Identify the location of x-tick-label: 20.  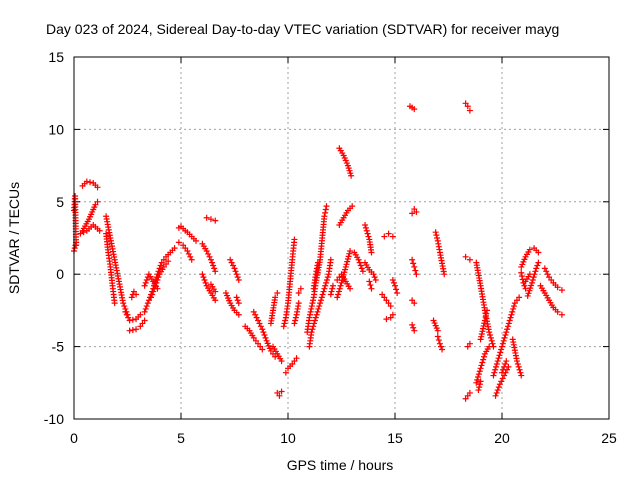
(502, 438).